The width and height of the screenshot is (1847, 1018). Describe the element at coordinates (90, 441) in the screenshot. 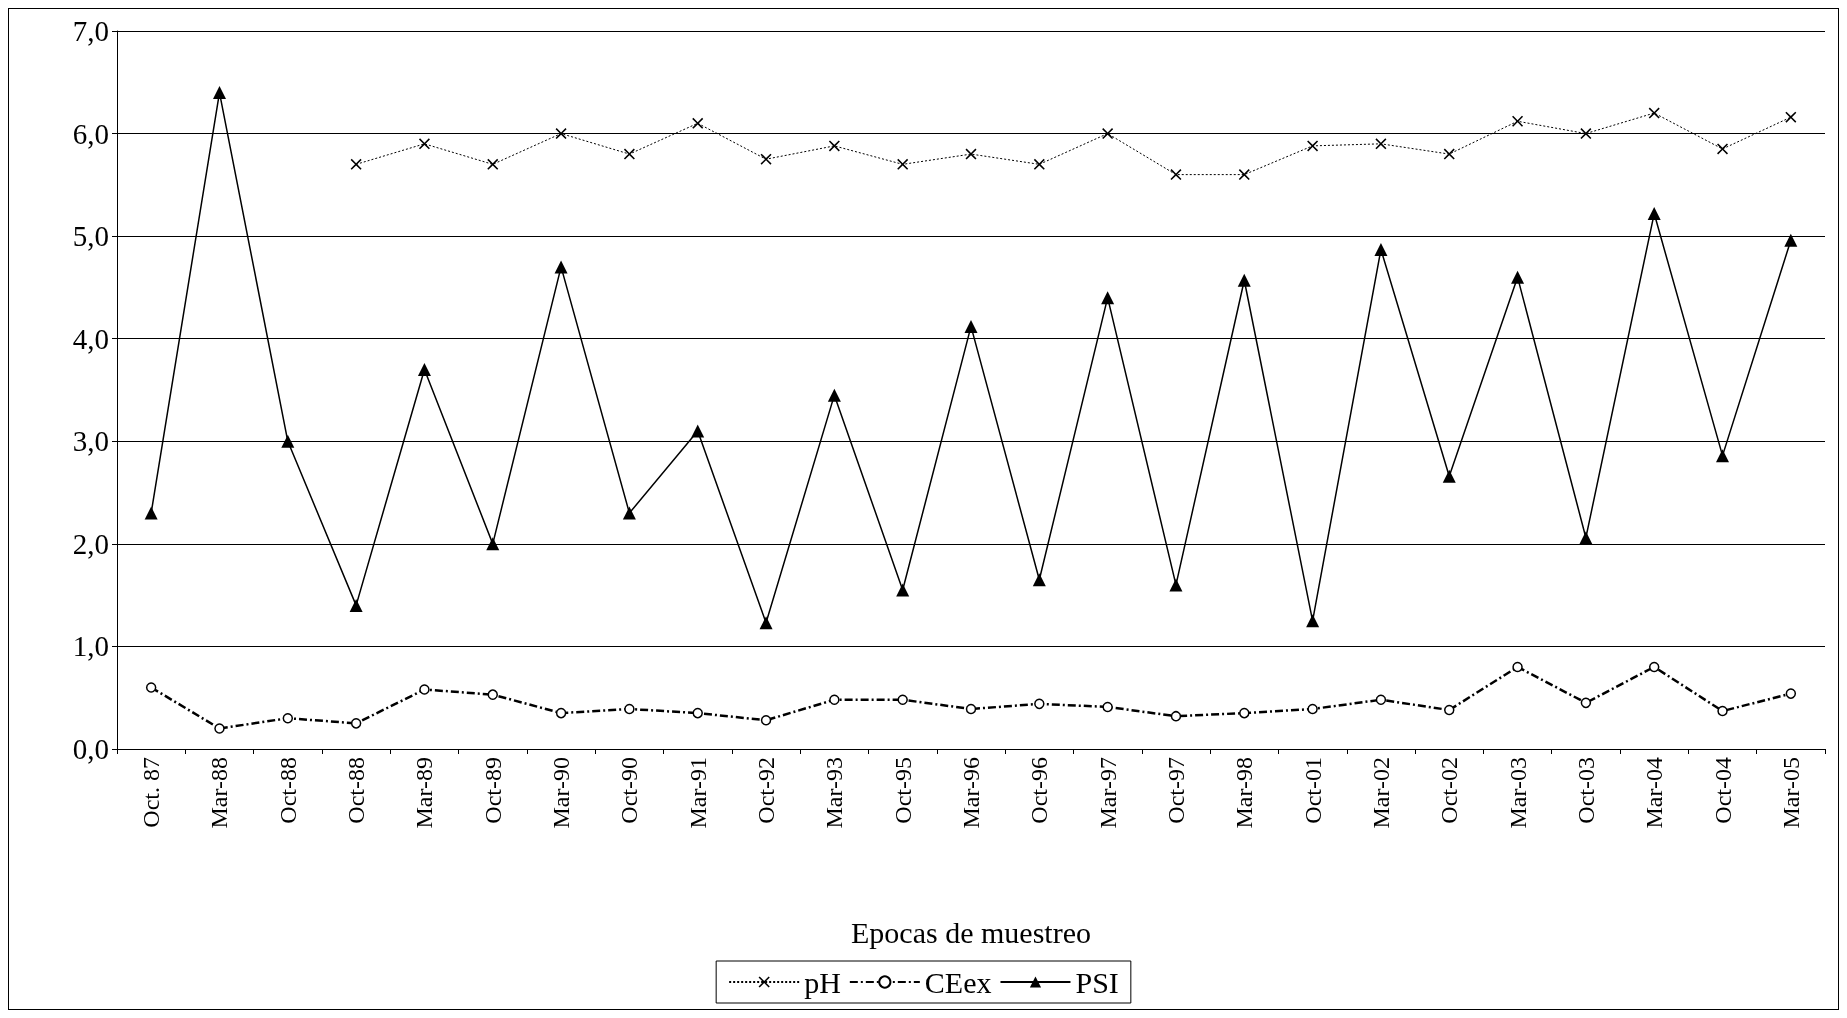

I see `y-tick-label: 3,0` at that location.